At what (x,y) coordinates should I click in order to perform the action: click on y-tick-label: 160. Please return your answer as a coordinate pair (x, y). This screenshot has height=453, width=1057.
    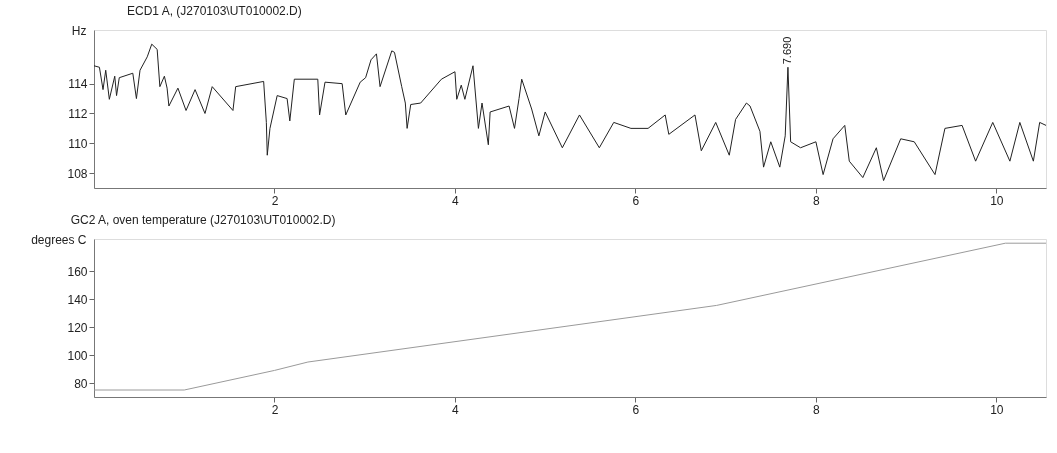
    Looking at the image, I should click on (77, 271).